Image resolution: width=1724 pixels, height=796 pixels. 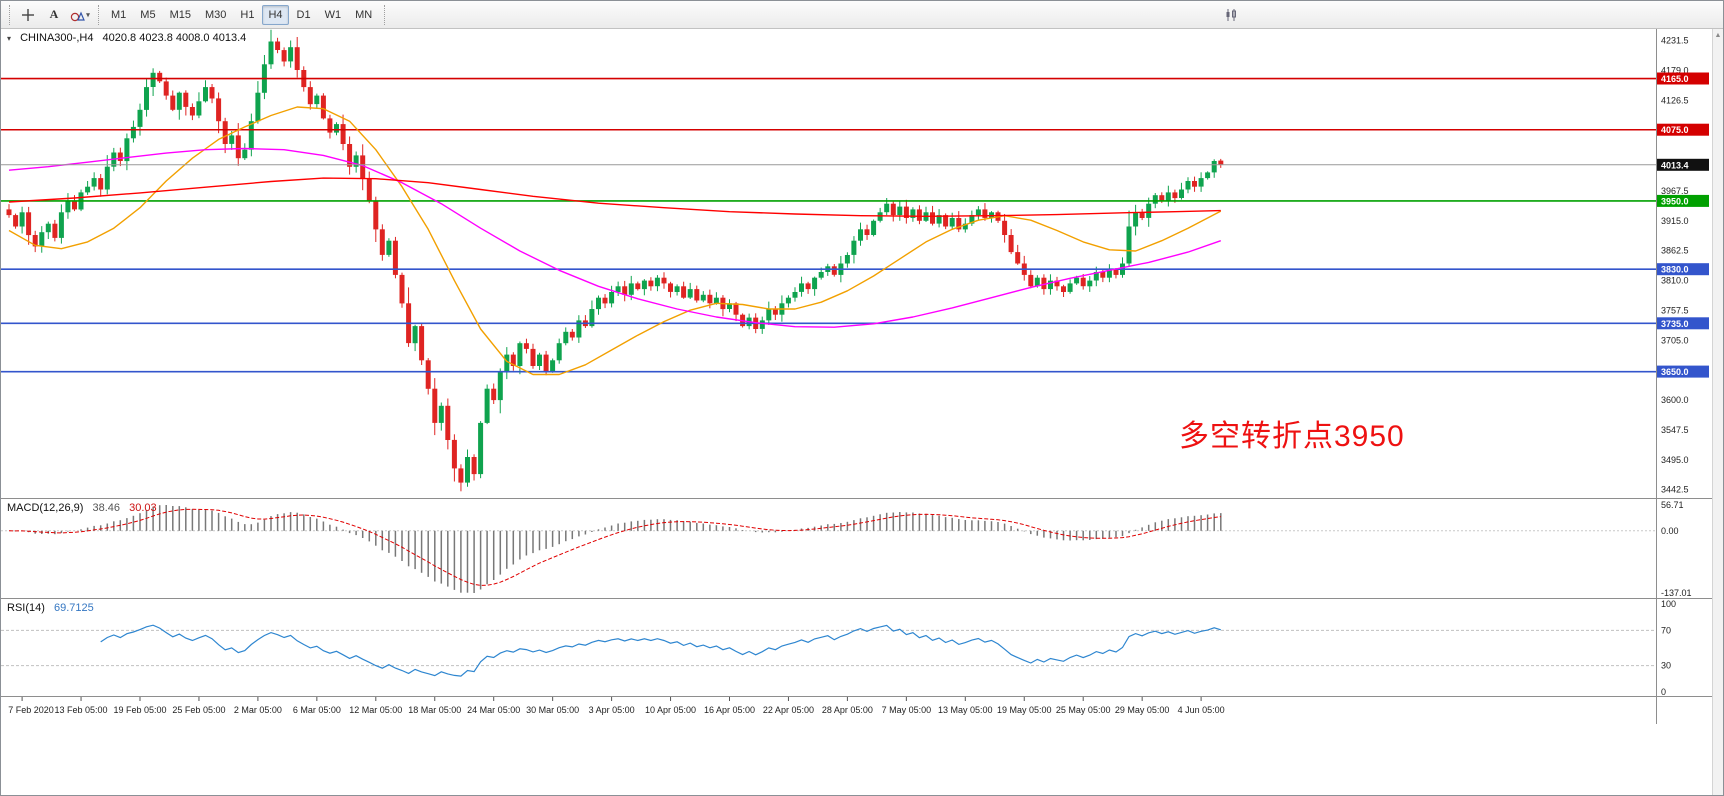 What do you see at coordinates (1675, 430) in the screenshot?
I see `svg-text: 3547.5` at bounding box center [1675, 430].